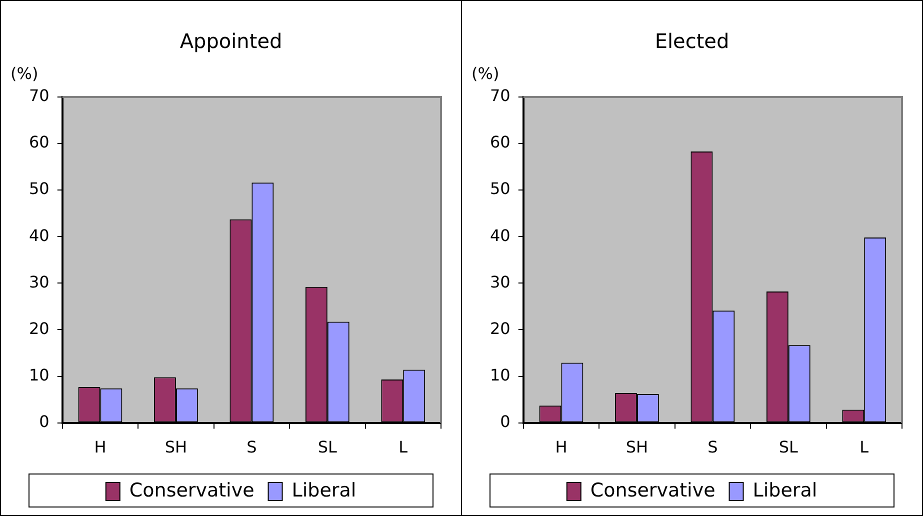 The image size is (923, 516). I want to click on chart-title: Elected, so click(692, 41).